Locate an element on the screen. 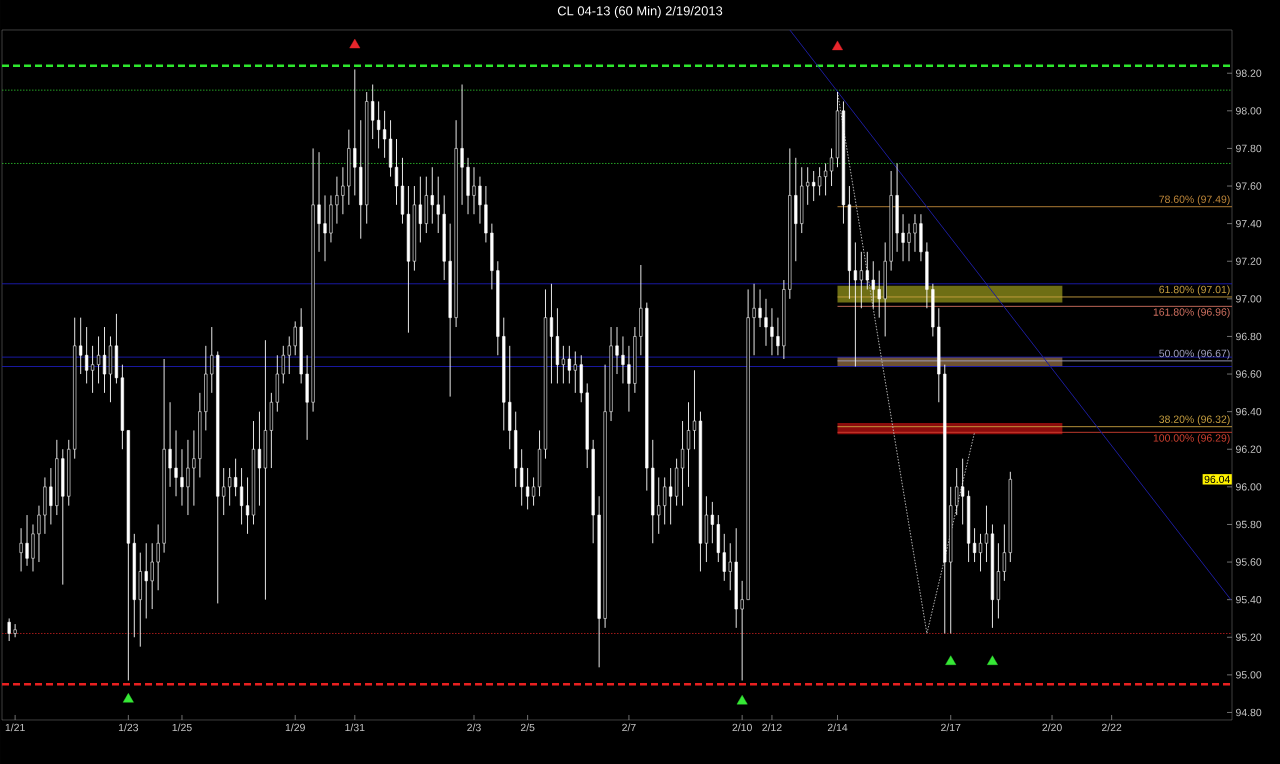 The width and height of the screenshot is (1280, 764). y-tick-label: 97.80 is located at coordinates (1249, 148).